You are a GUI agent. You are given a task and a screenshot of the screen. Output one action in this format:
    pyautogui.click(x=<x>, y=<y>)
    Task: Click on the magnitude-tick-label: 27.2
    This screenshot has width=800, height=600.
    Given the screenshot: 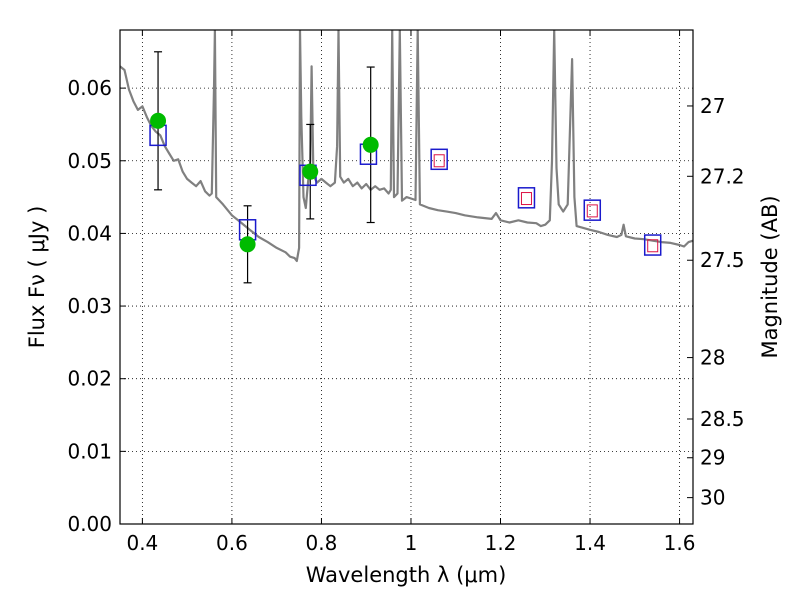 What is the action you would take?
    pyautogui.click(x=722, y=176)
    